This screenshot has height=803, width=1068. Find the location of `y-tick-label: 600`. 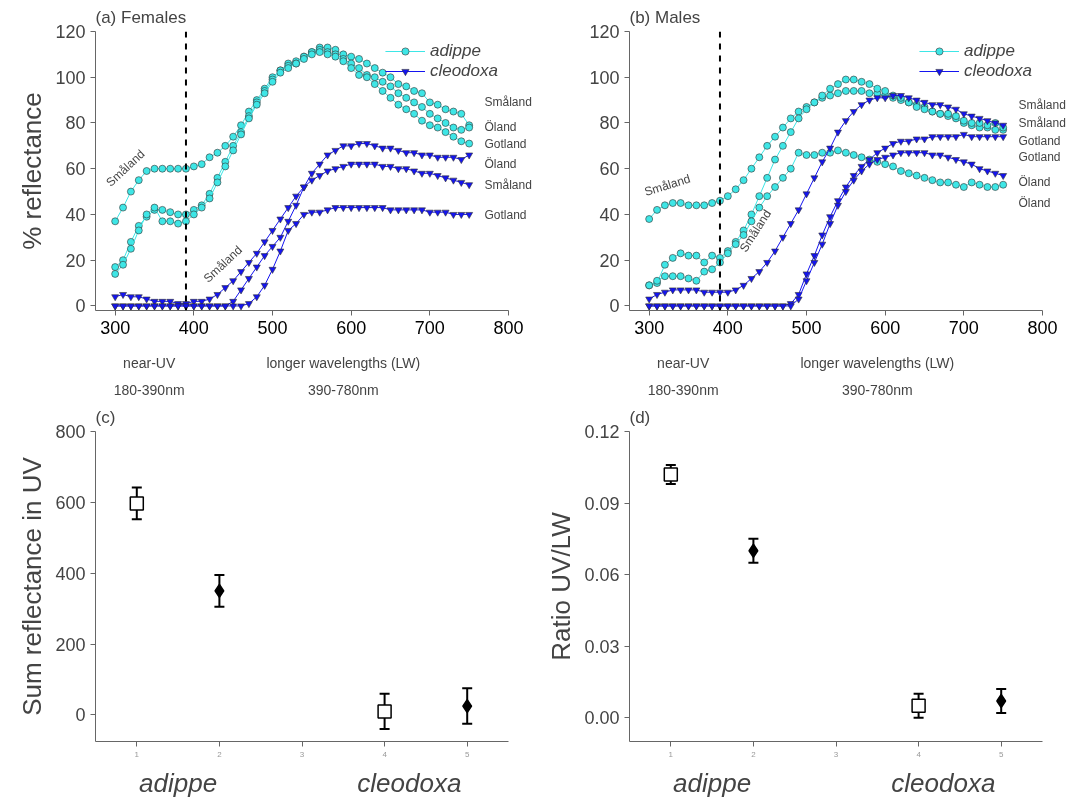

y-tick-label: 600 is located at coordinates (70, 502).